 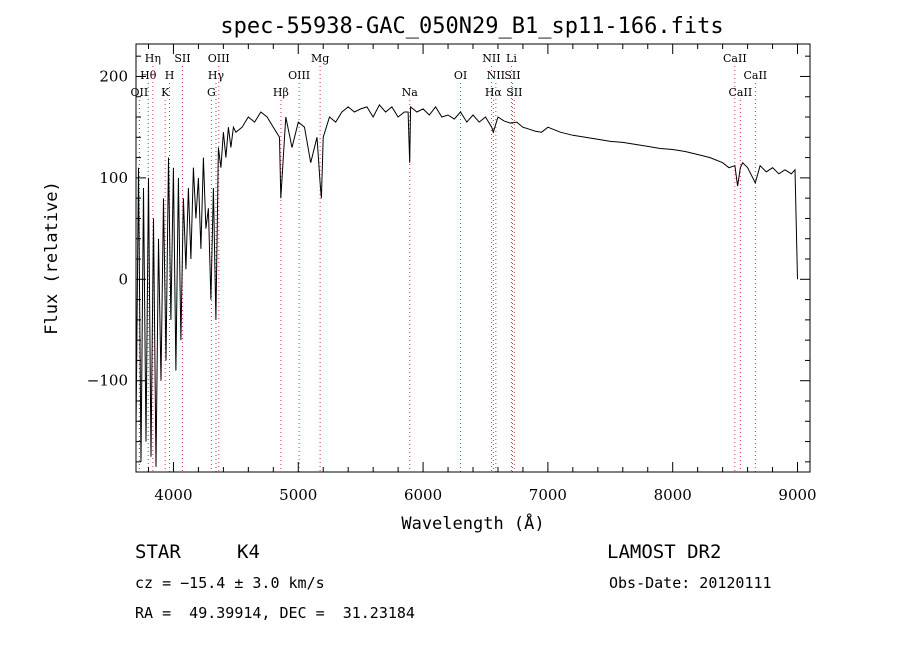 I want to click on line-label-13: OI, so click(x=460, y=75).